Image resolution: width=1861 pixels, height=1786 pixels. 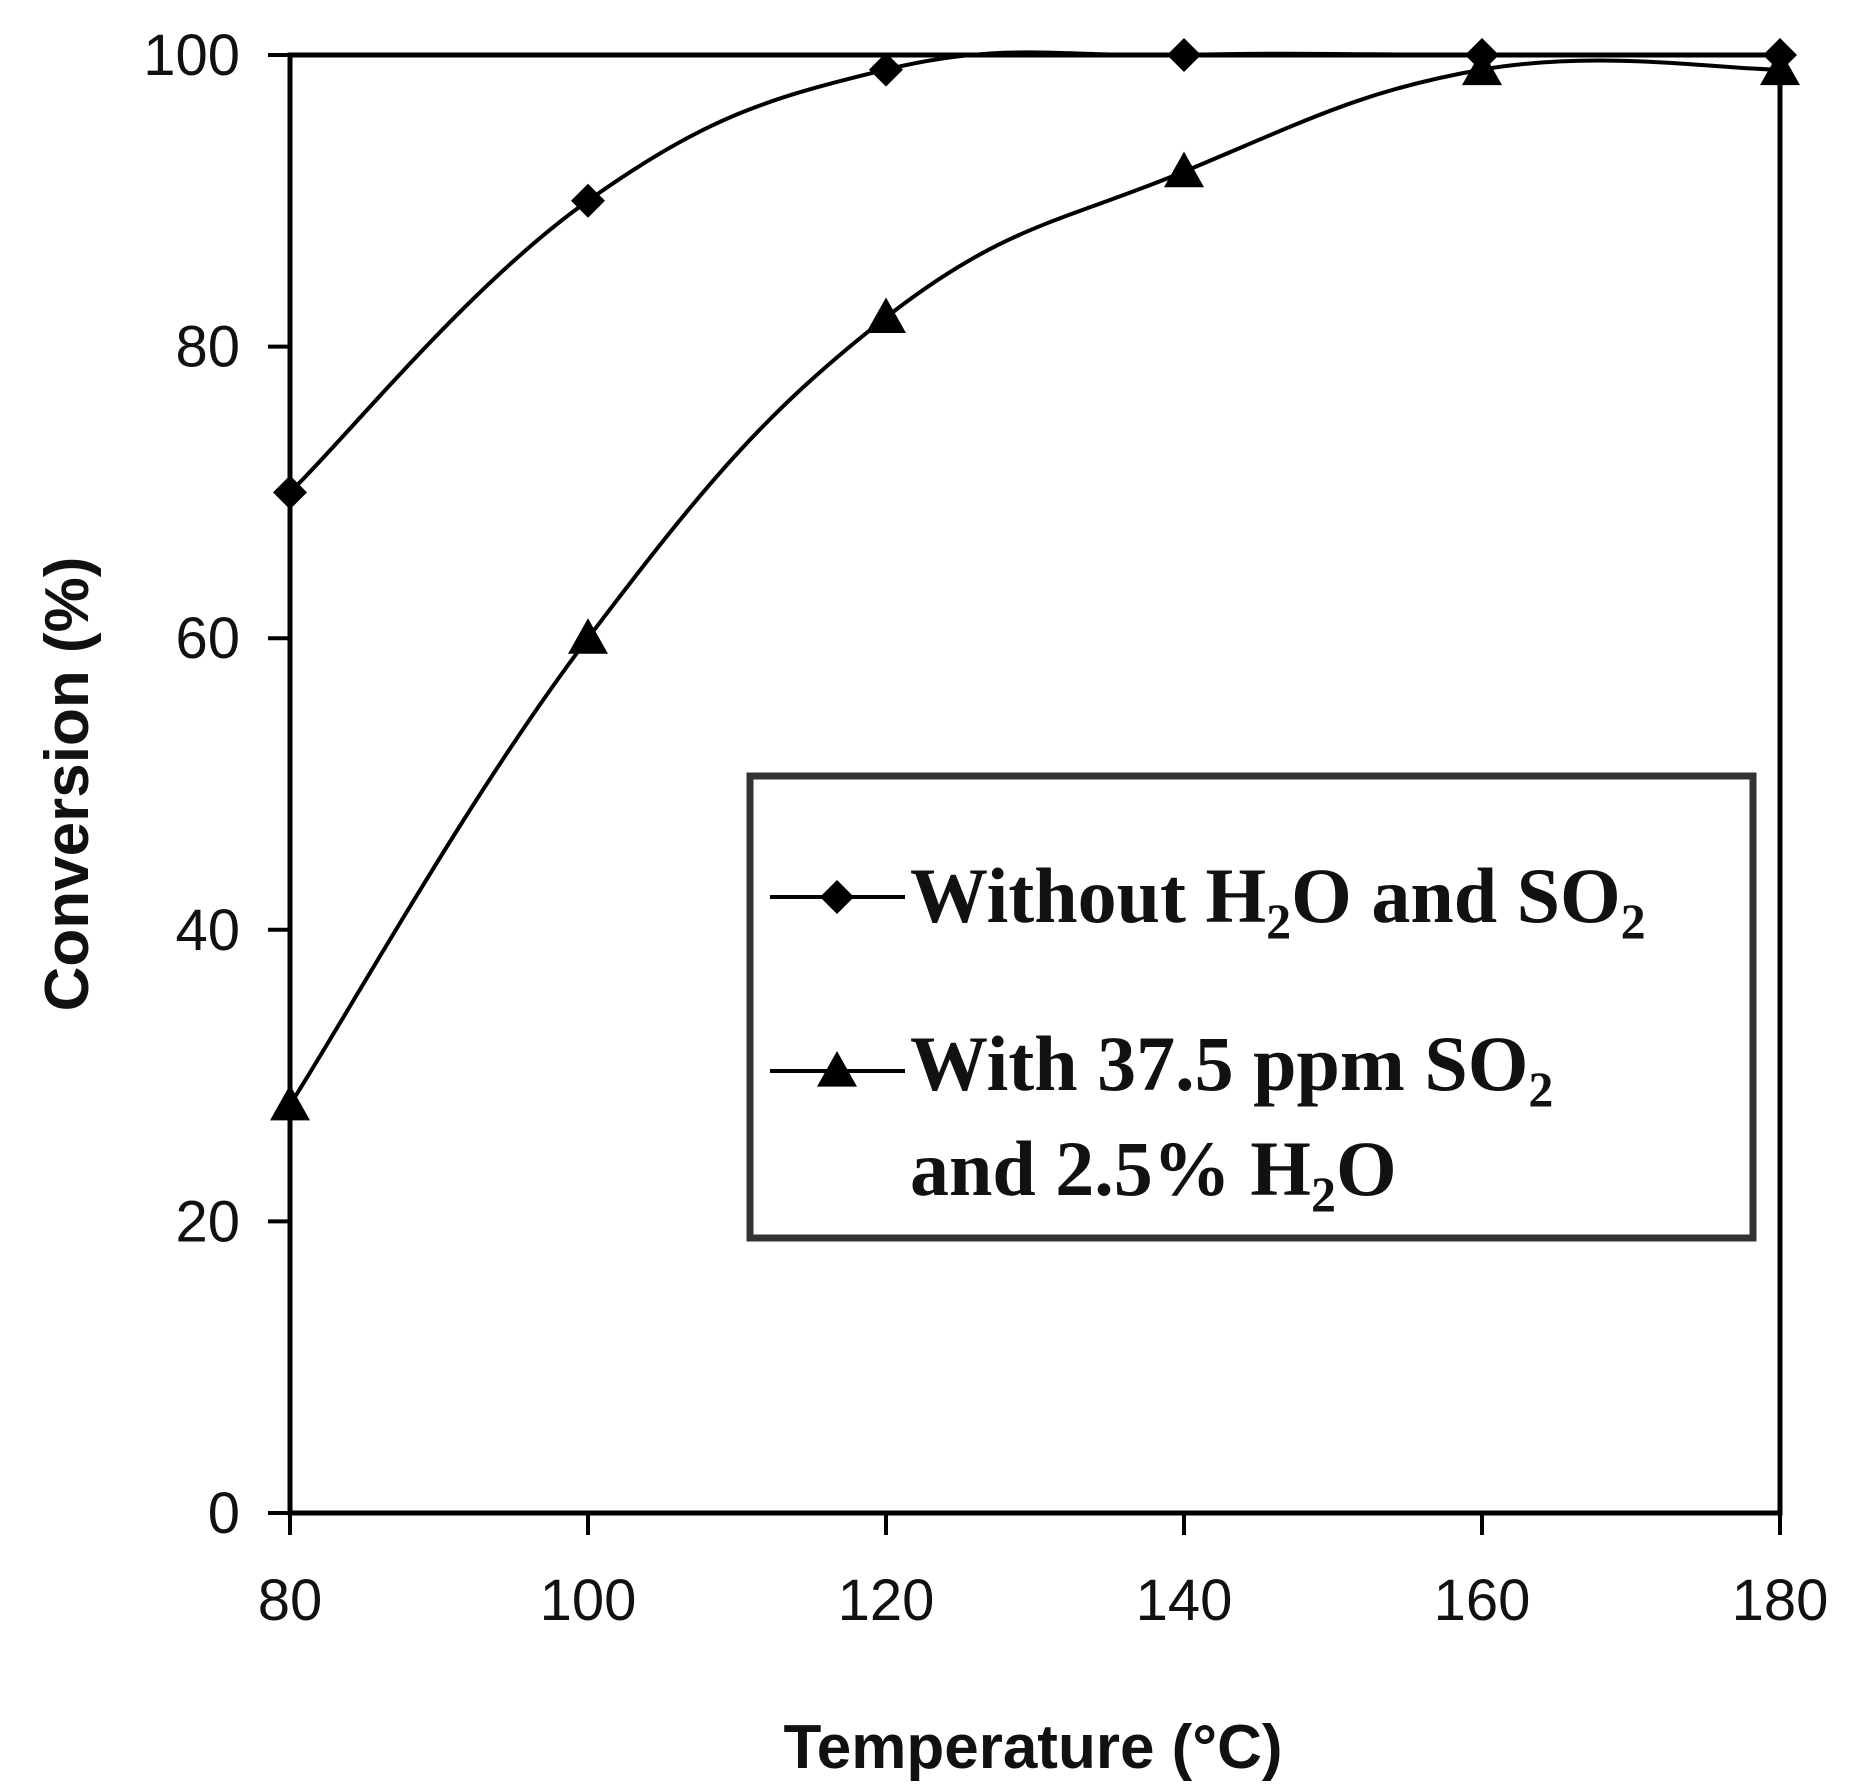 I want to click on legend-box, so click(x=1251, y=1007).